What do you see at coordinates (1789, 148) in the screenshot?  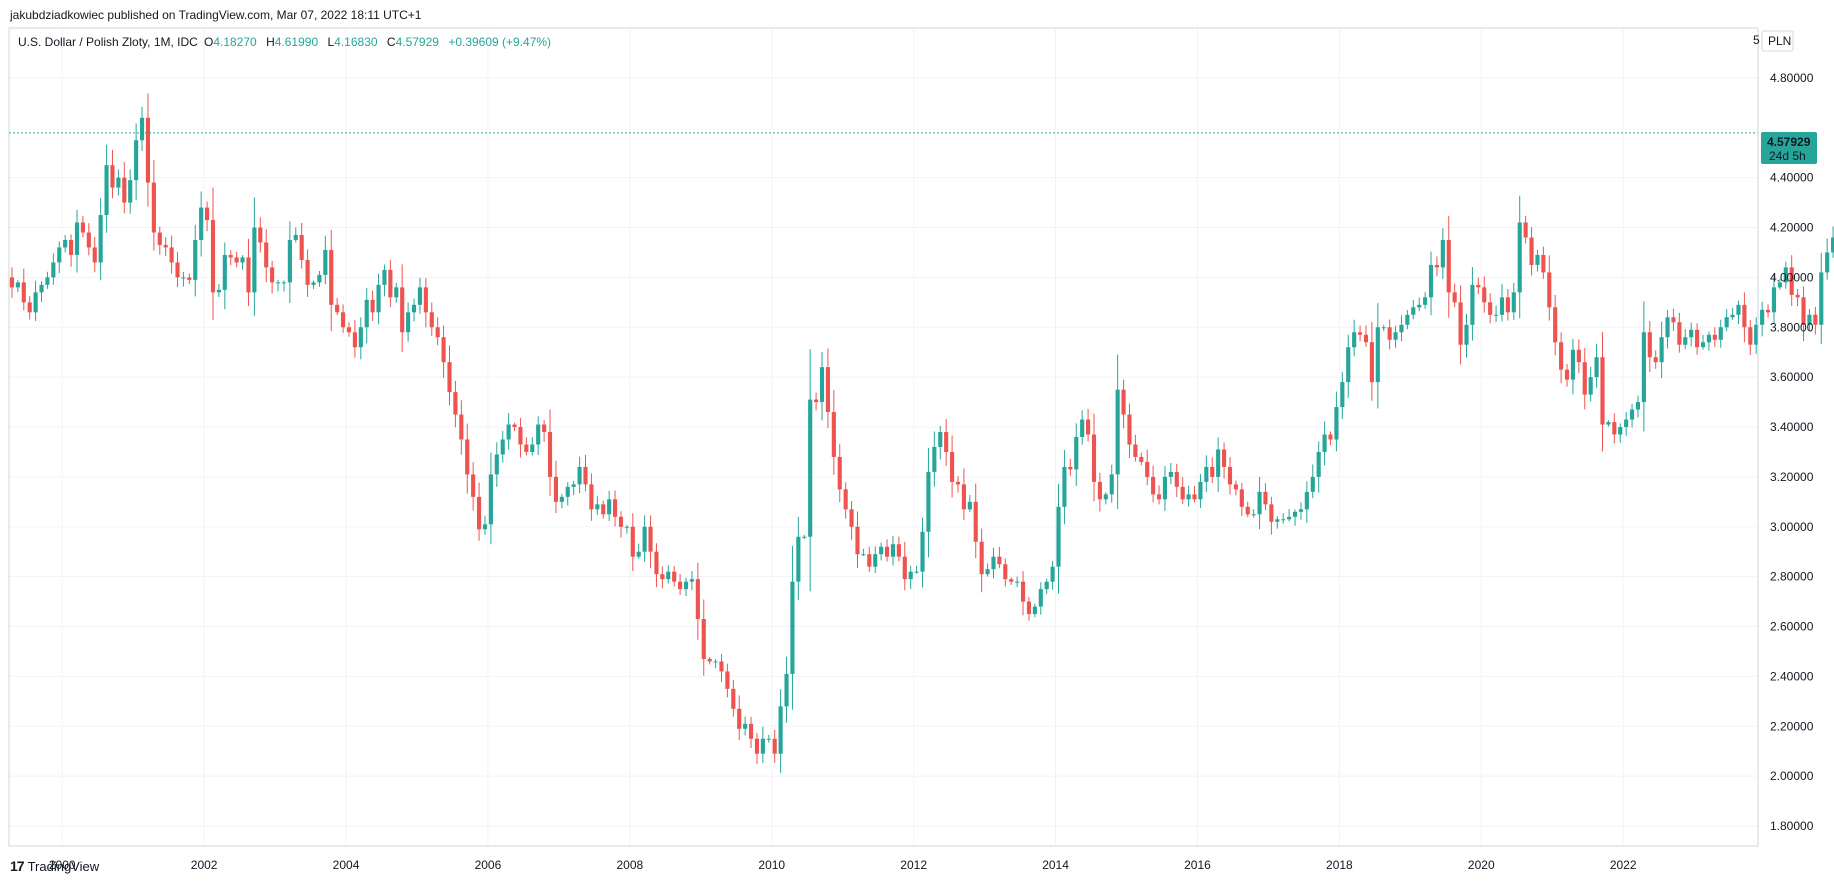 I see `last-price-badge` at bounding box center [1789, 148].